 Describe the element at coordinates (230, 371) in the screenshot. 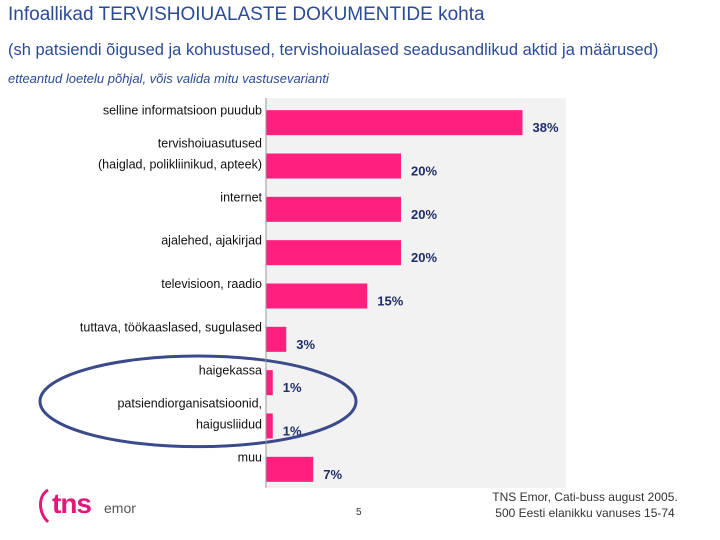

I see `category-label-7: haigekassa` at that location.